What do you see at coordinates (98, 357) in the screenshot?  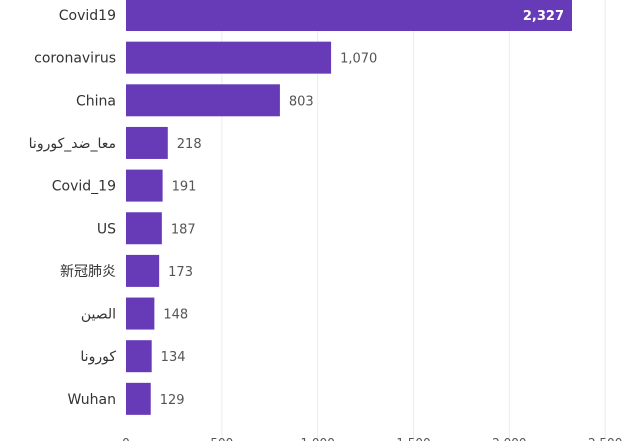 I see `category-label-8: كورونا` at bounding box center [98, 357].